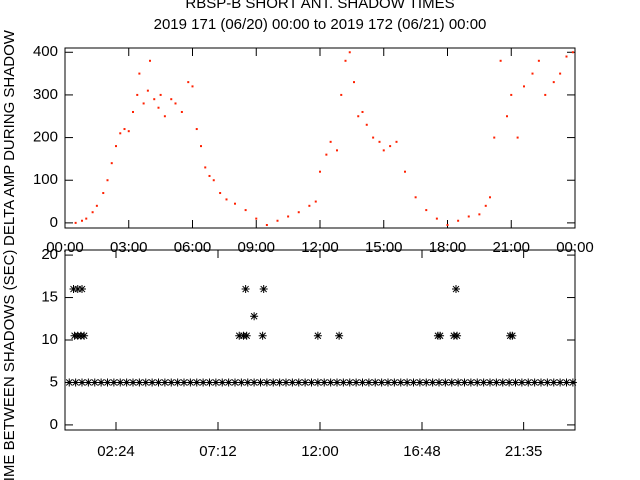  I want to click on y-tick-label: 10, so click(49, 339).